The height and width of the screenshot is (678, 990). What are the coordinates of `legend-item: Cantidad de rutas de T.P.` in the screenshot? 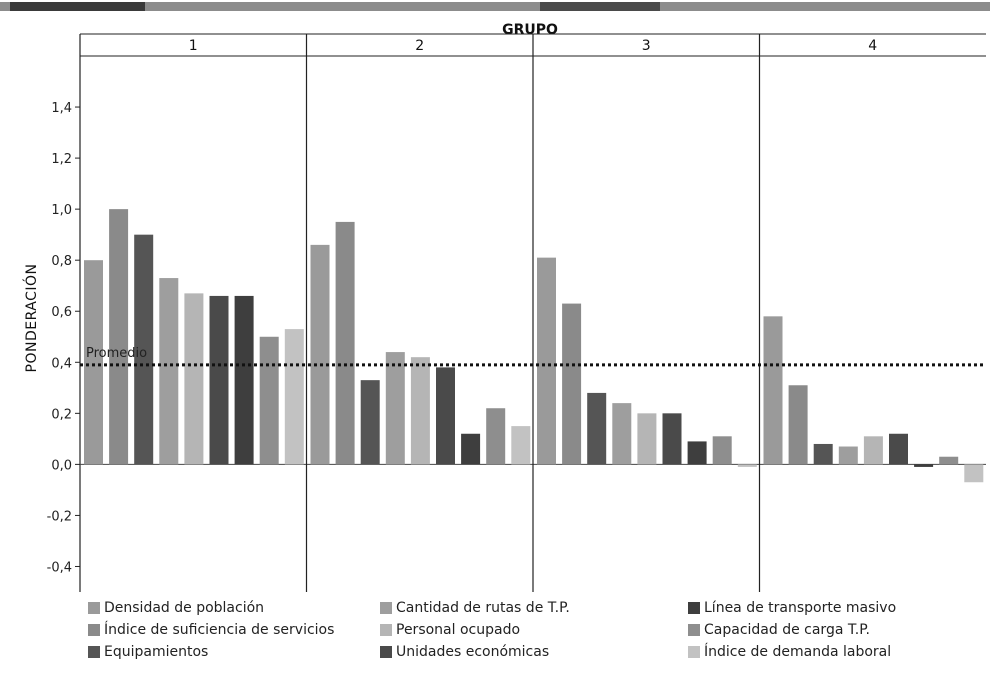 It's located at (534, 608).